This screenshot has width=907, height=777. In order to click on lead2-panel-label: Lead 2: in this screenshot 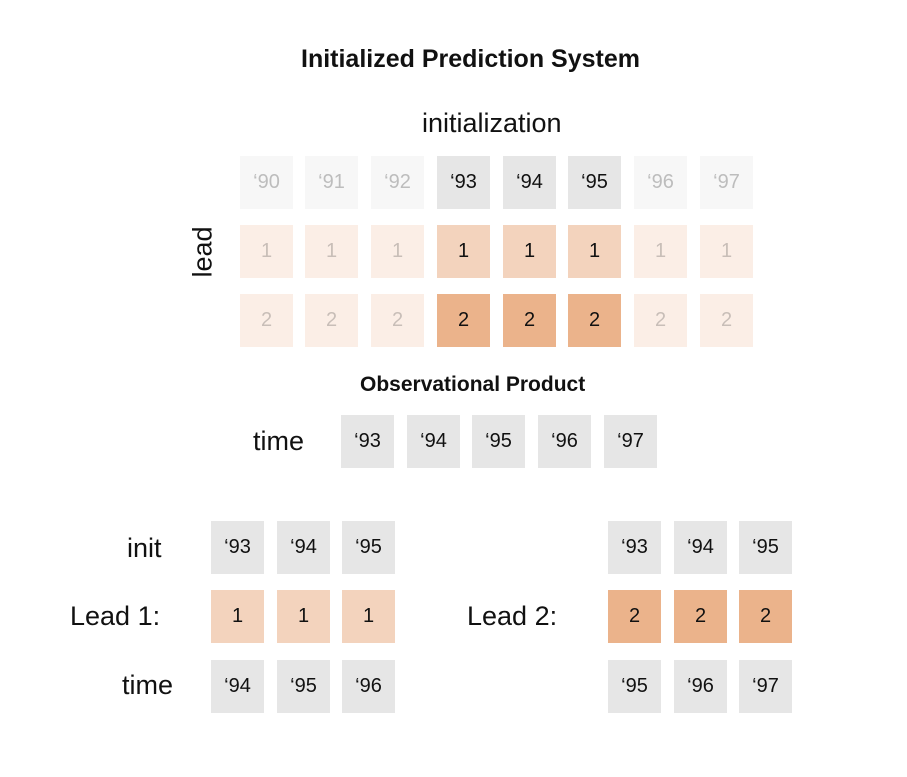, I will do `click(512, 616)`.